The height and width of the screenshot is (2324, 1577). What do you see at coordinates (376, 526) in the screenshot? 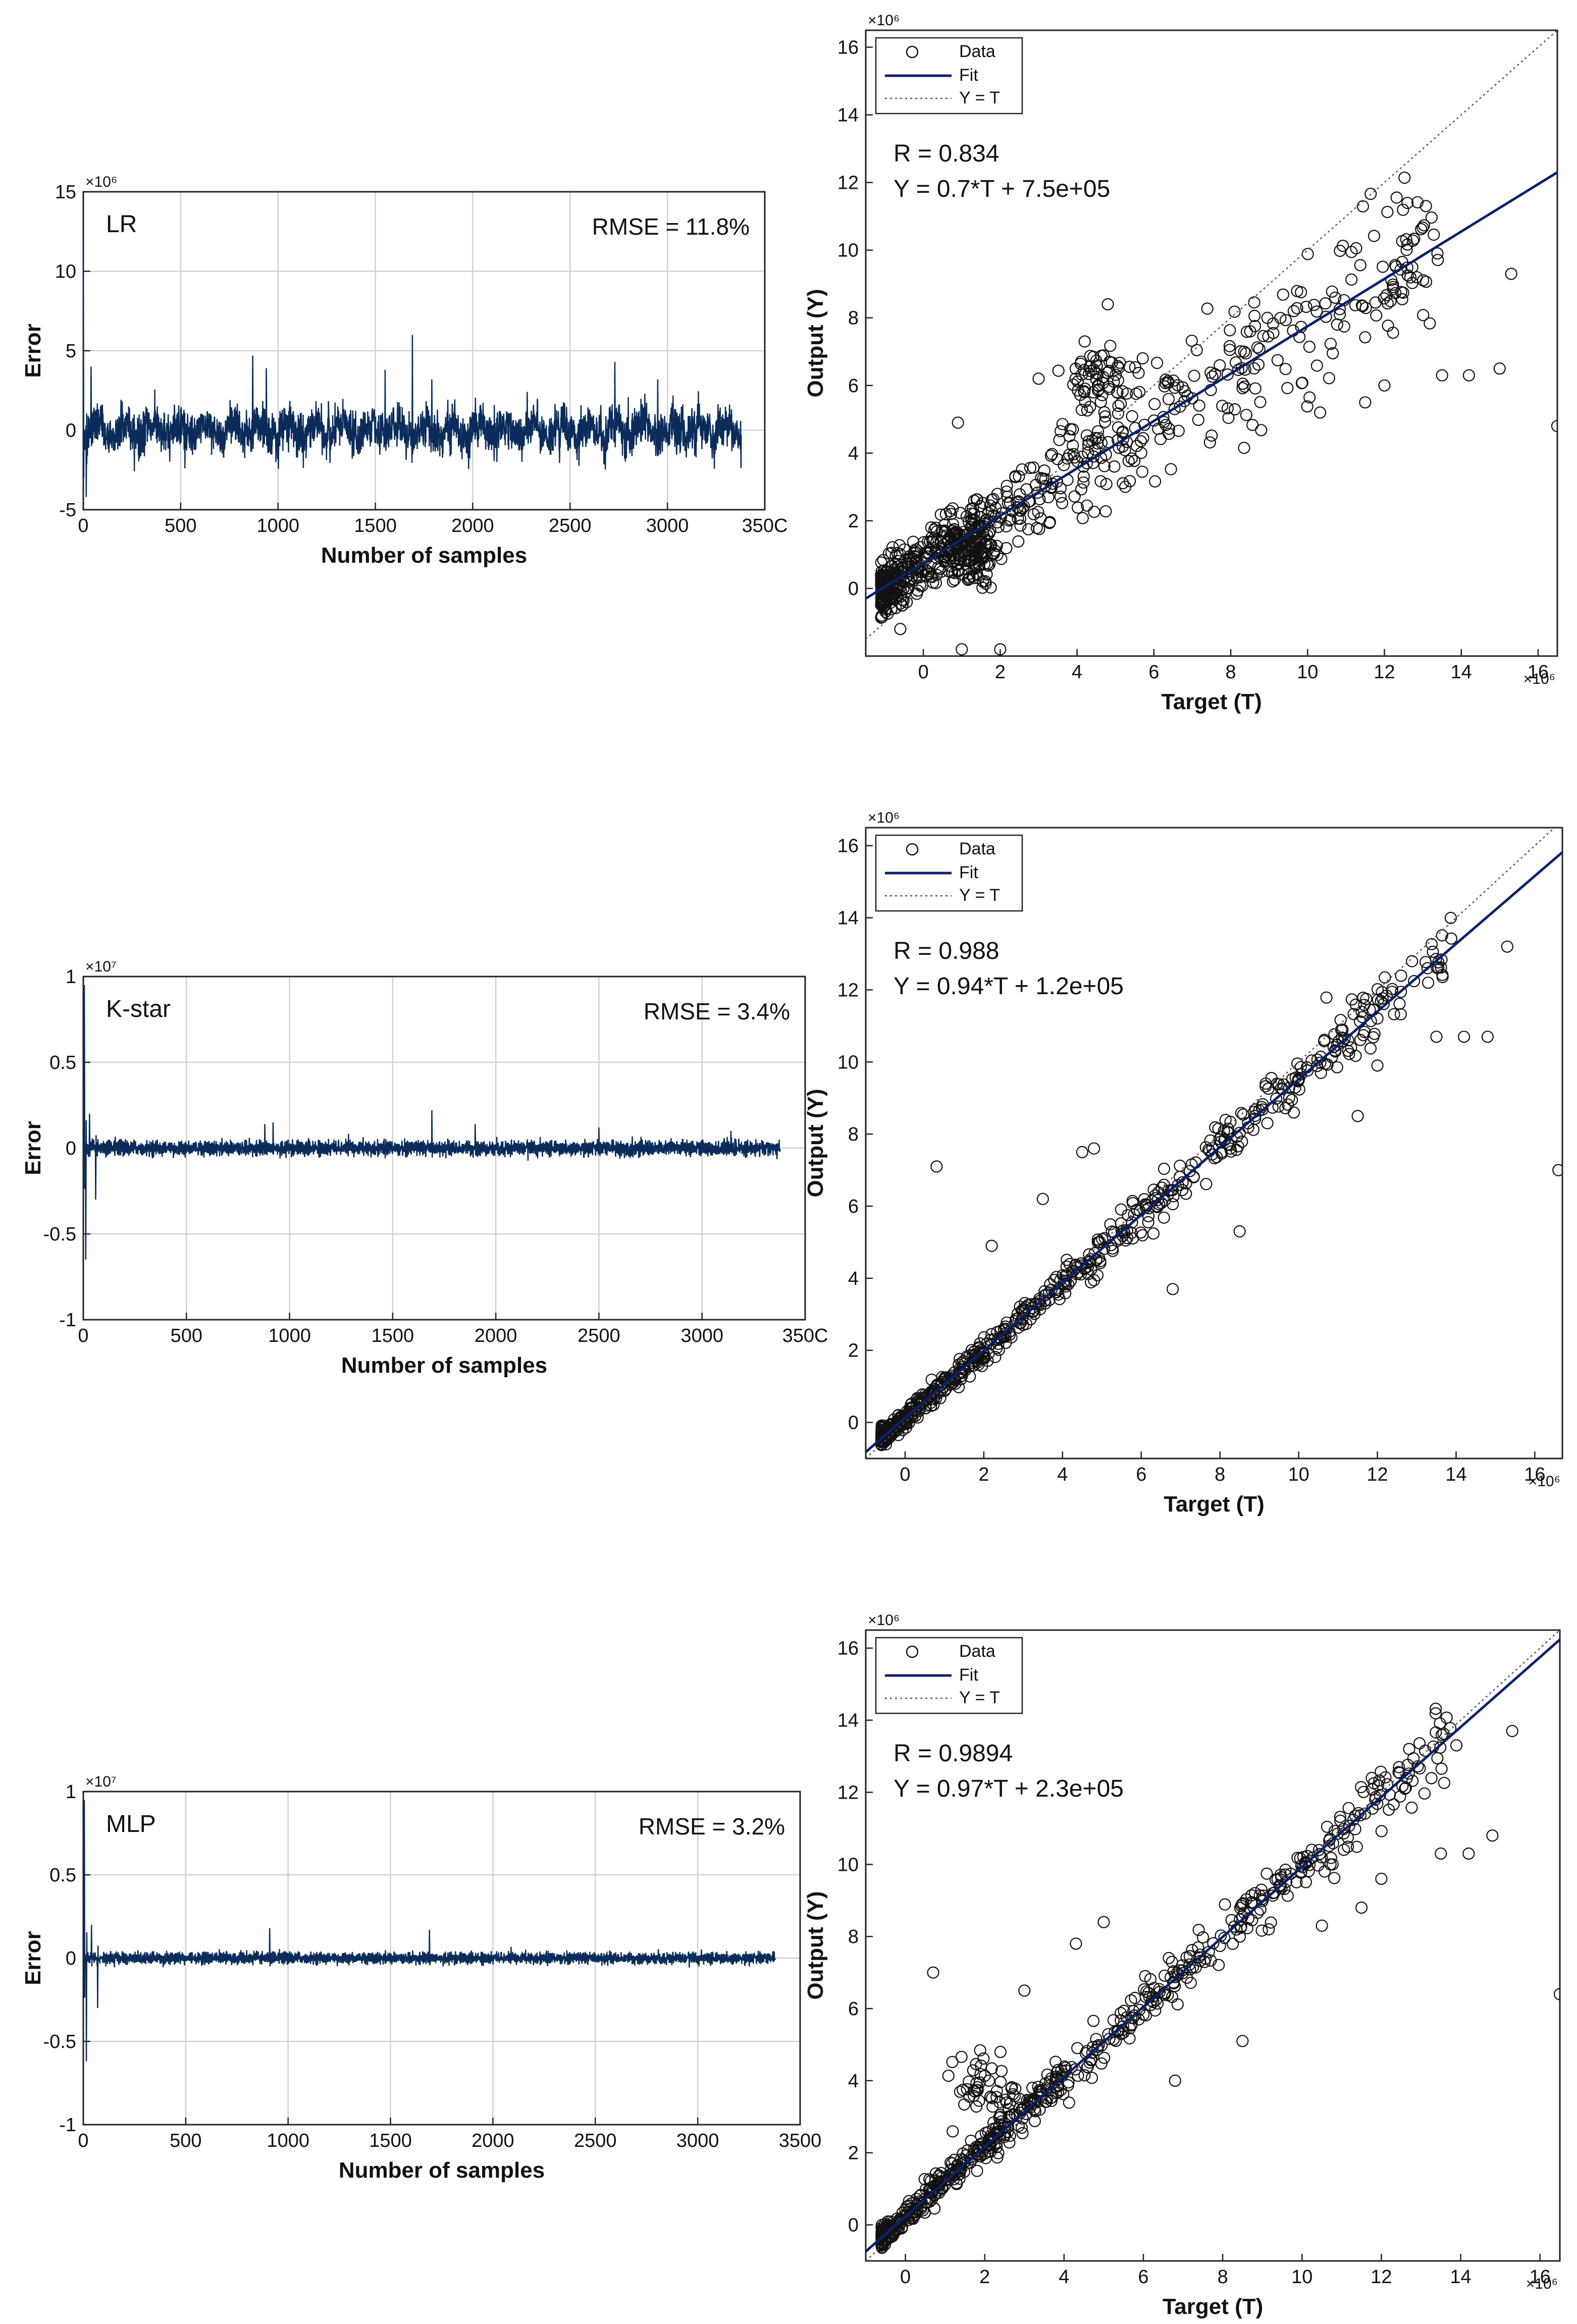
I see `x-tick-label: 1500` at bounding box center [376, 526].